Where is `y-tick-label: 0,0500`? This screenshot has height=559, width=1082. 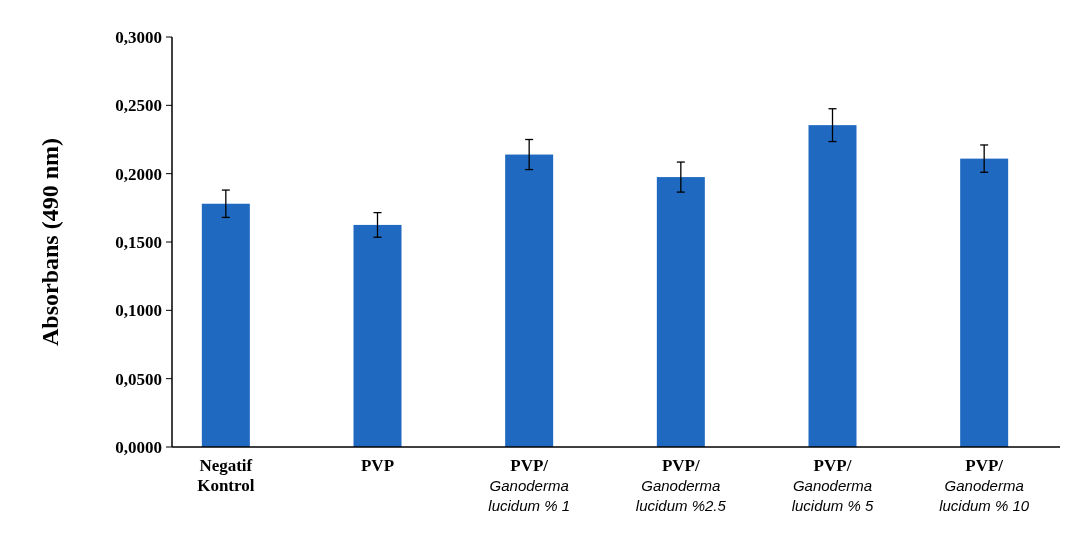 y-tick-label: 0,0500 is located at coordinates (138, 379).